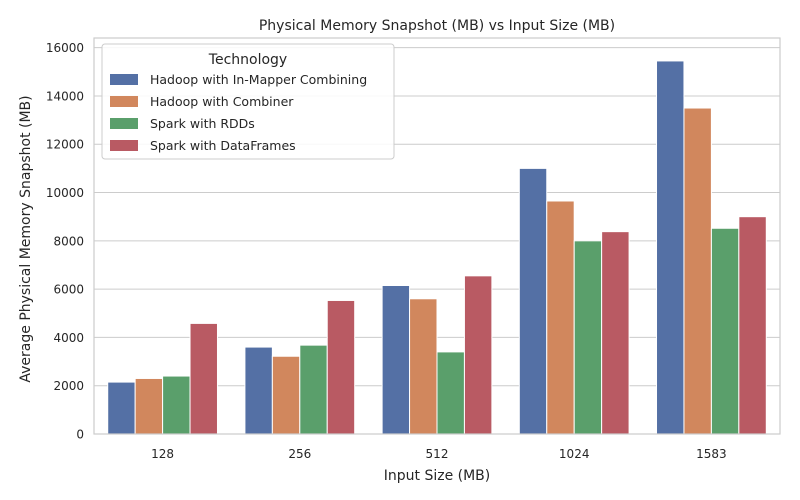 This screenshot has height=500, width=800. I want to click on x-tick-label: 128, so click(162, 454).